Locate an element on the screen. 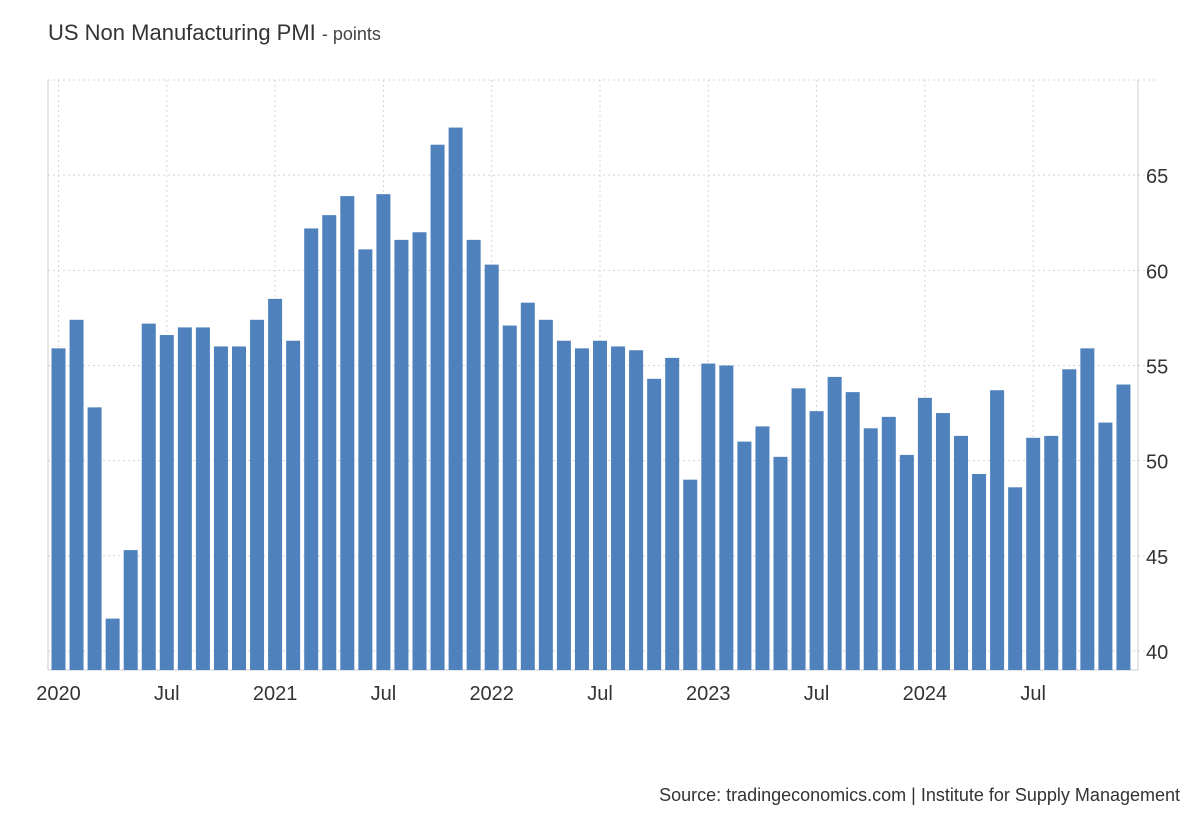 This screenshot has width=1200, height=820. y-tick-label: 45 is located at coordinates (1157, 558).